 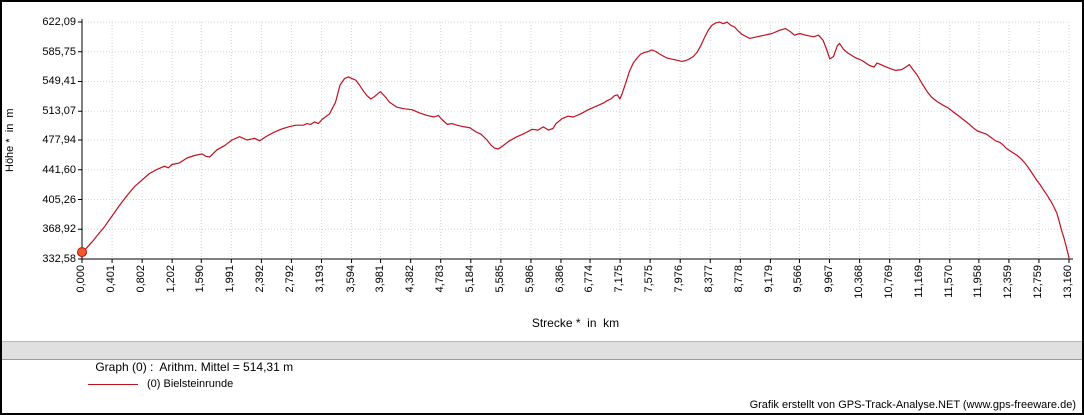 I want to click on x-tick-label: 3,594, so click(x=350, y=279).